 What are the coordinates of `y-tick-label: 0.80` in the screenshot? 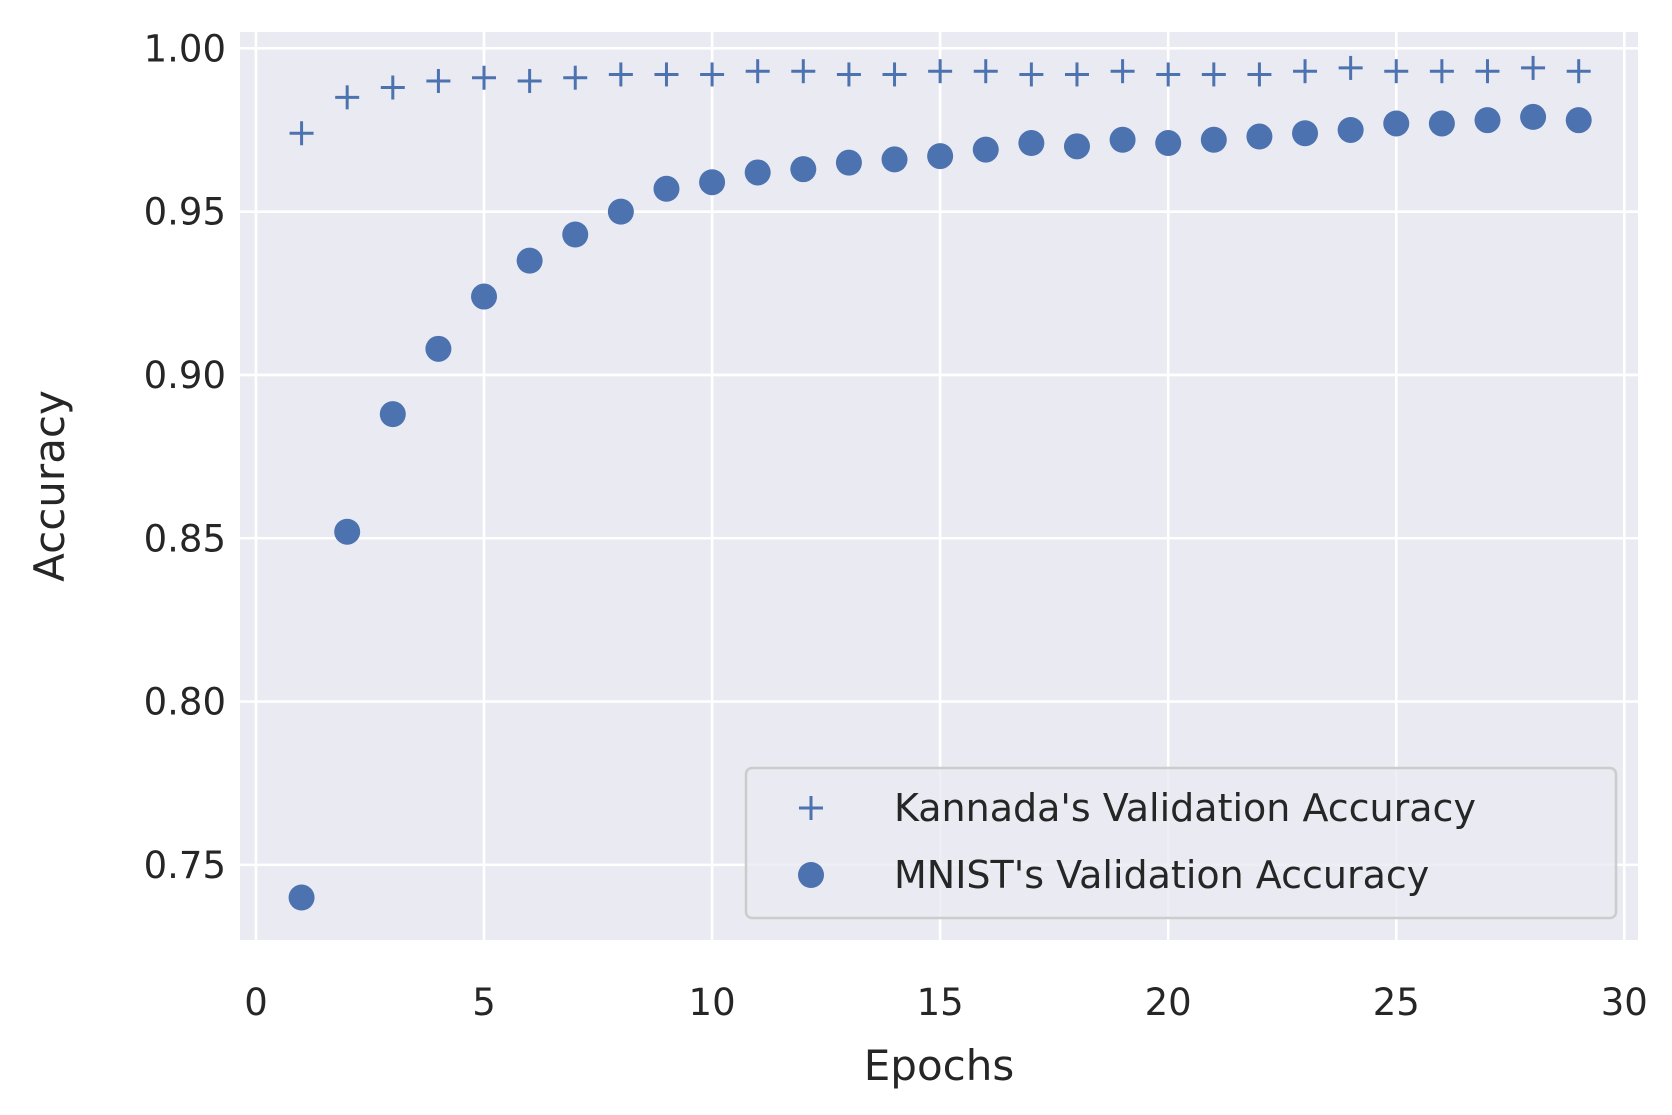 It's located at (185, 702).